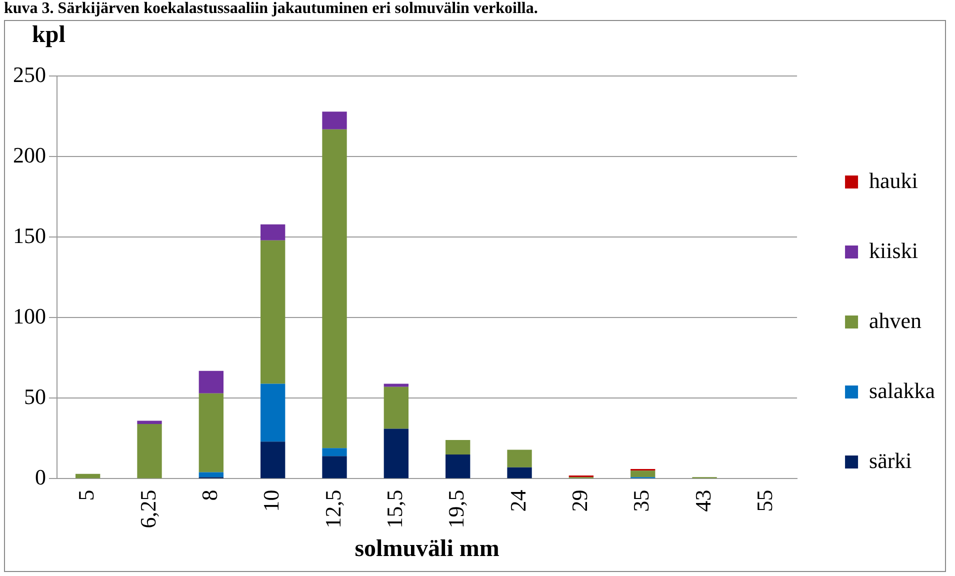 This screenshot has width=955, height=576. Describe the element at coordinates (271, 9) in the screenshot. I see `chart-title: kuva 3. Särkijärven koekalastussaaliin jakautuminen eri solmuvälin verkoilla.` at that location.